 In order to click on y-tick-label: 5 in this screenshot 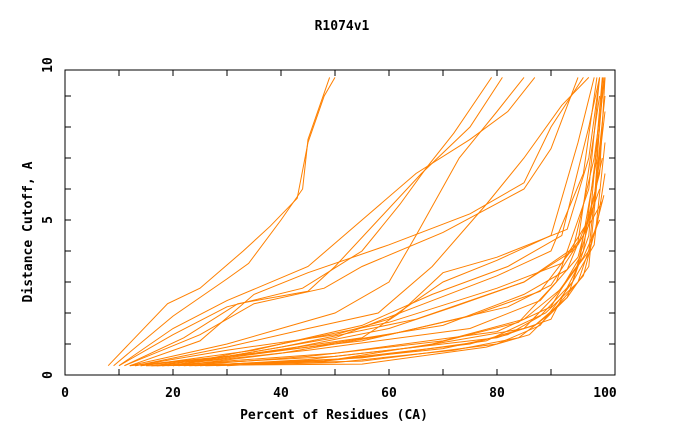, I will do `click(48, 220)`.